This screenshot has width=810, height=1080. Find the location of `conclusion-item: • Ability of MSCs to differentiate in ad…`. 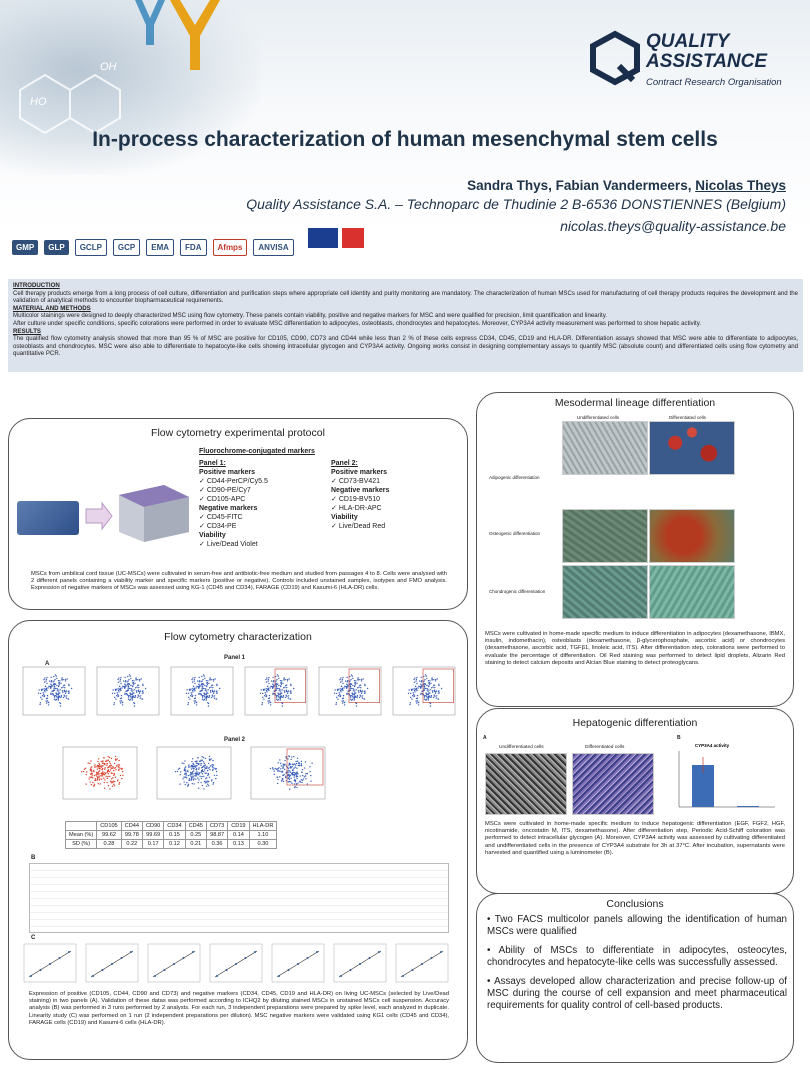

conclusion-item: • Ability of MSCs to differentiate in ad… is located at coordinates (637, 956).